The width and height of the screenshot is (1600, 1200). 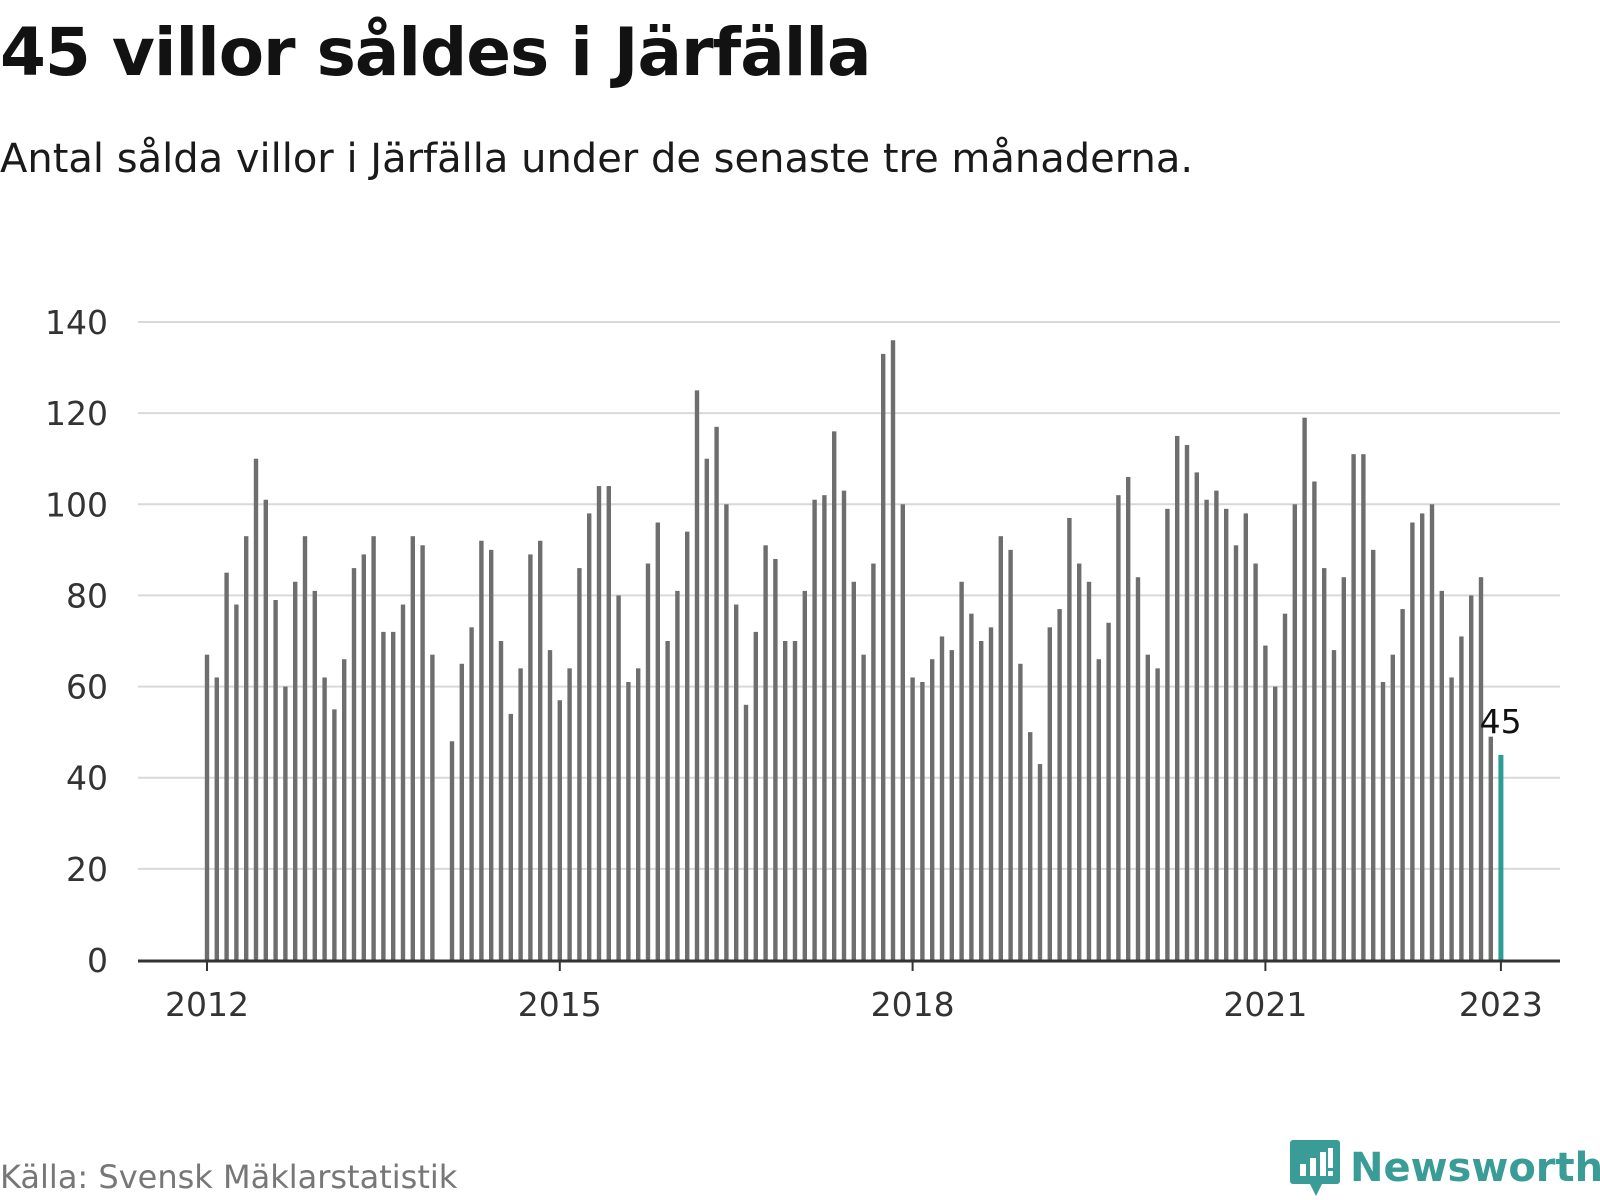 What do you see at coordinates (229, 1177) in the screenshot?
I see `source-note: Källa: Svensk Mäklarstatistik` at bounding box center [229, 1177].